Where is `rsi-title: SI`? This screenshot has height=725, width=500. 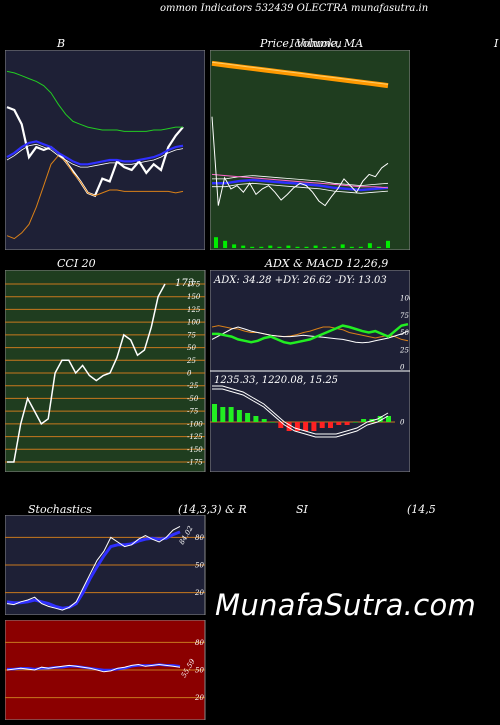
rsi-title: SI is located at coordinates (302, 509).